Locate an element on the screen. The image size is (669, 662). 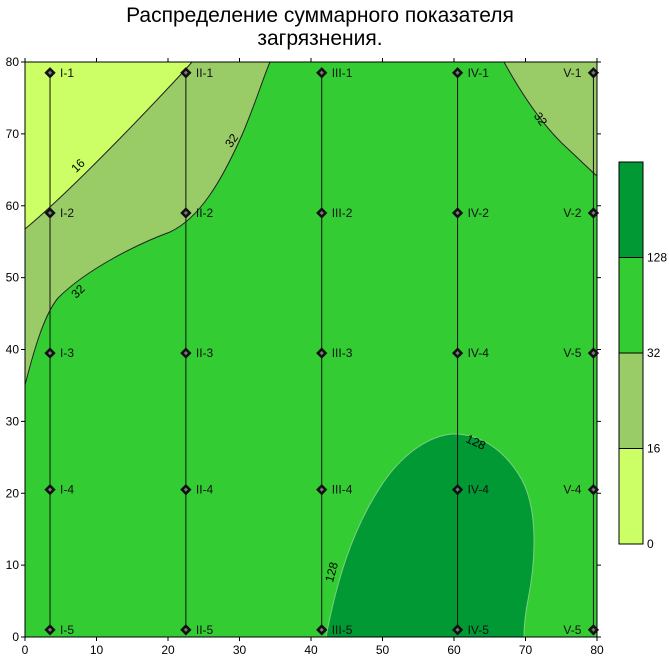
well-label-0: I-1 is located at coordinates (67, 73).